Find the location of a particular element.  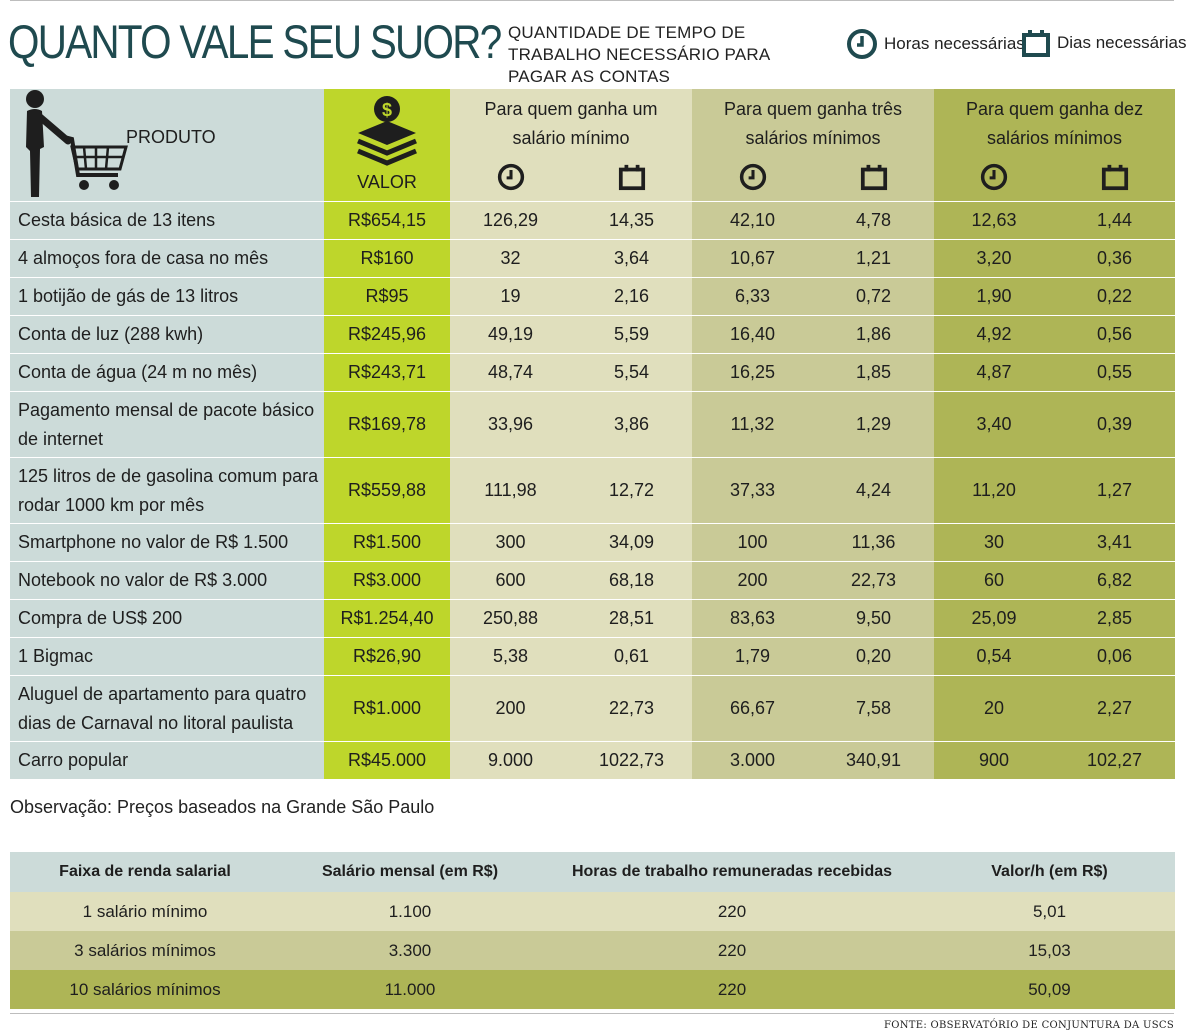

band-header-horas: Horas de trabalho remuneradas recebidas is located at coordinates (732, 872).